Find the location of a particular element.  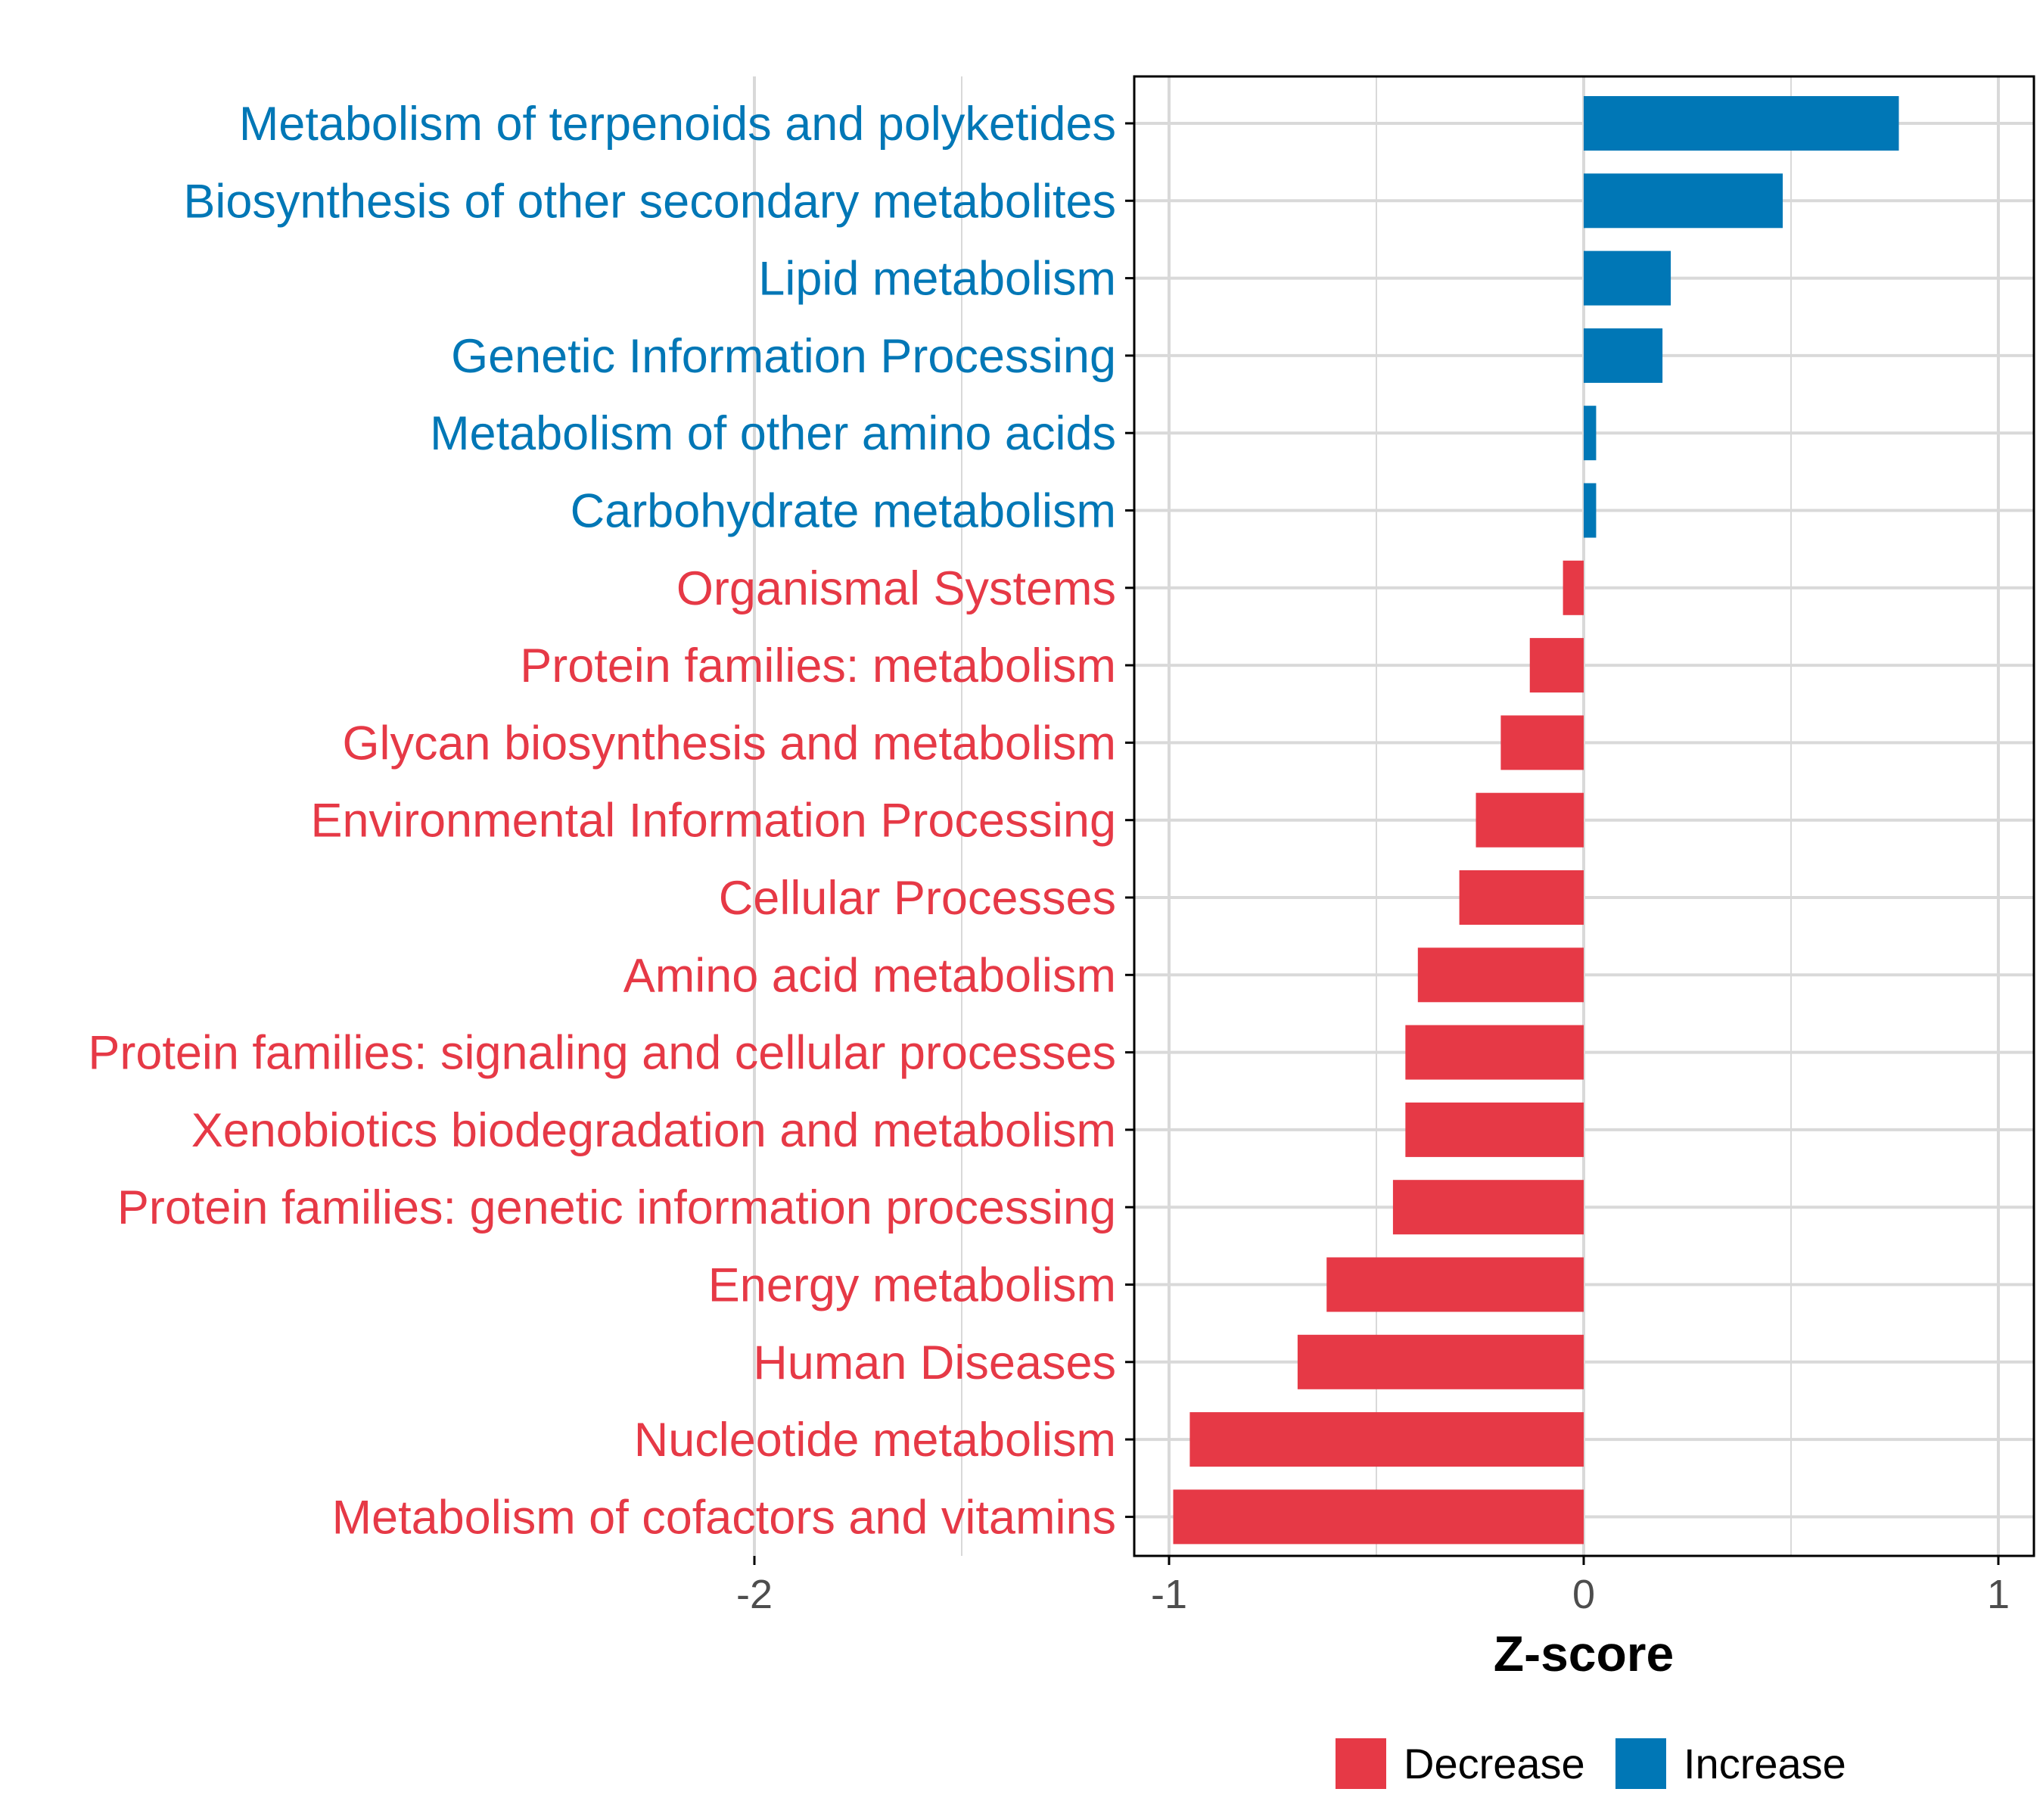

legend-label: Decrease is located at coordinates (1495, 1764).